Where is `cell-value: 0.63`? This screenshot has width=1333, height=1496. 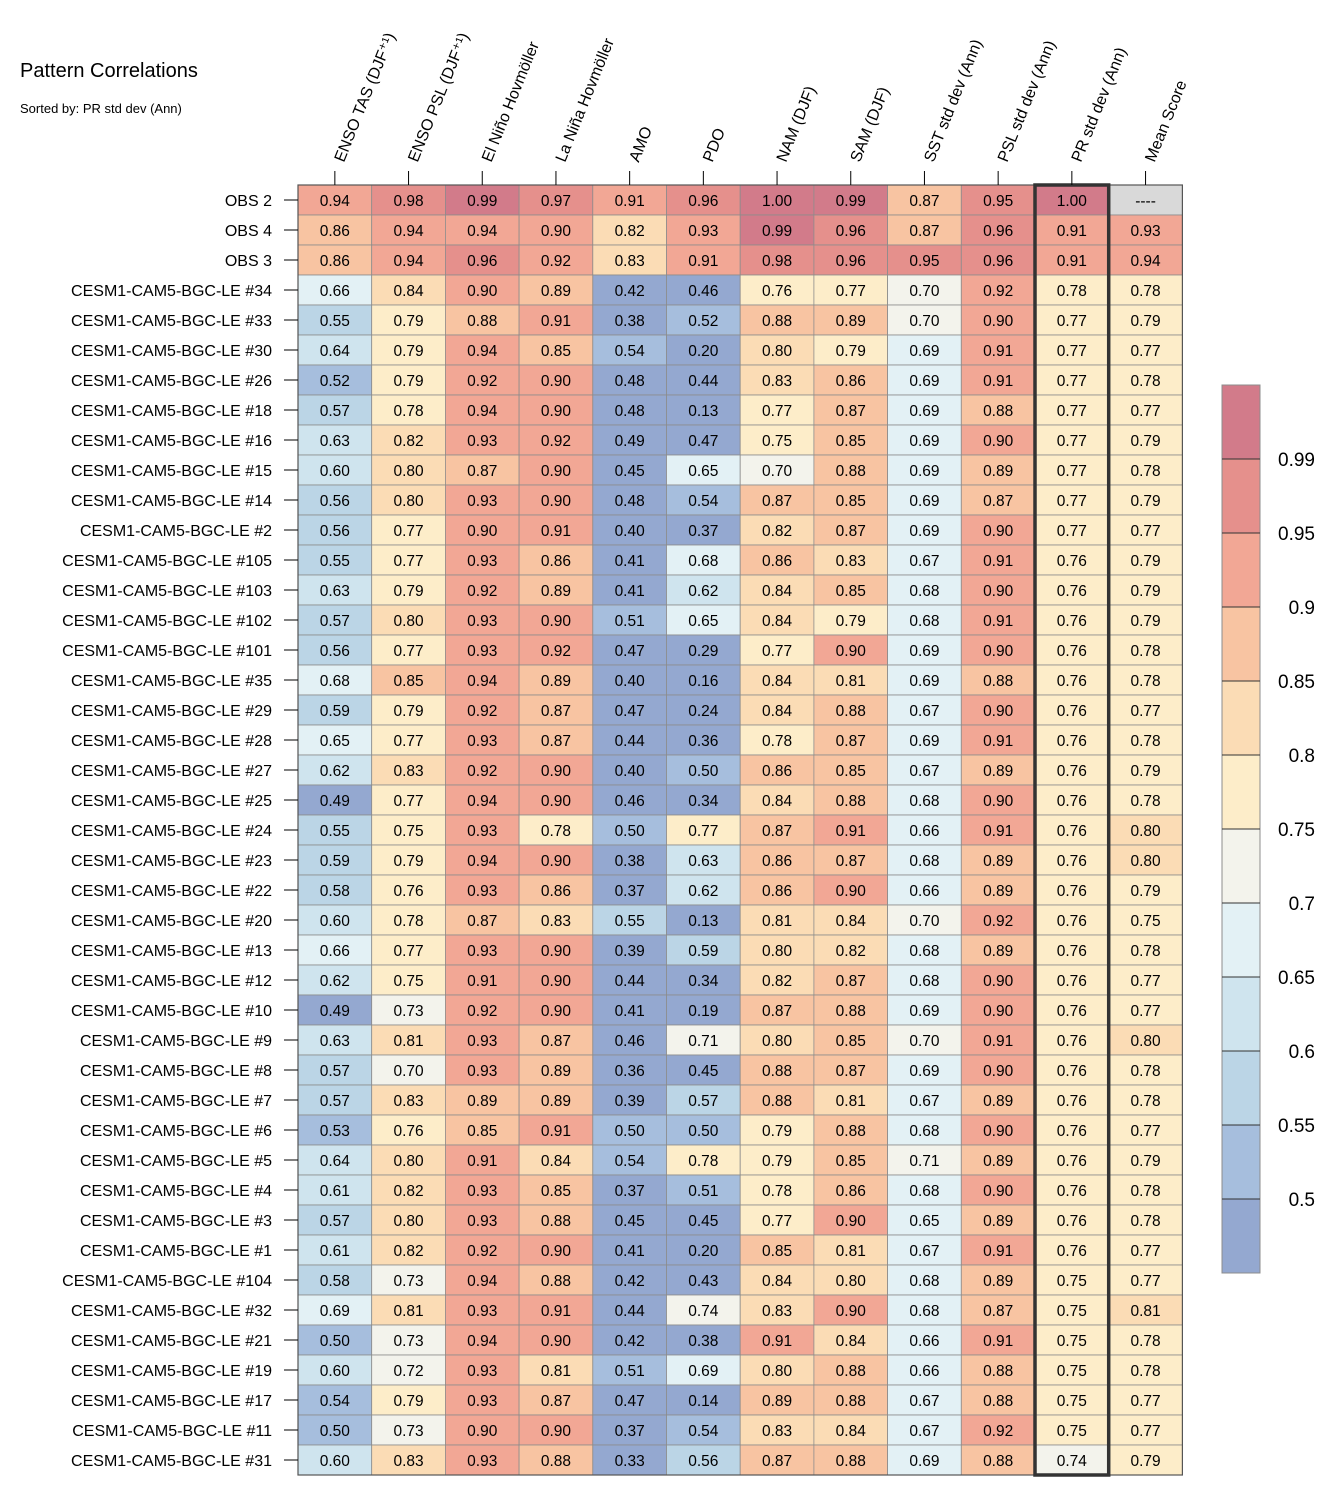 cell-value: 0.63 is located at coordinates (335, 591).